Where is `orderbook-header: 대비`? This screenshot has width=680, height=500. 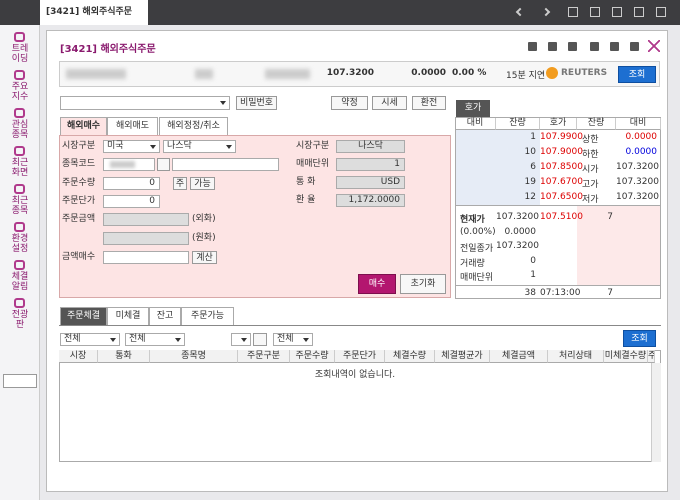
orderbook-header: 대비 is located at coordinates (475, 124).